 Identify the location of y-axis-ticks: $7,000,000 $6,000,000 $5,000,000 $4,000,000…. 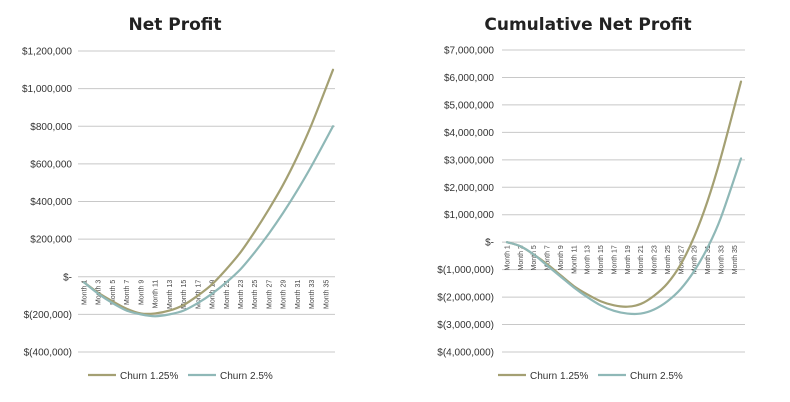
(465, 202).